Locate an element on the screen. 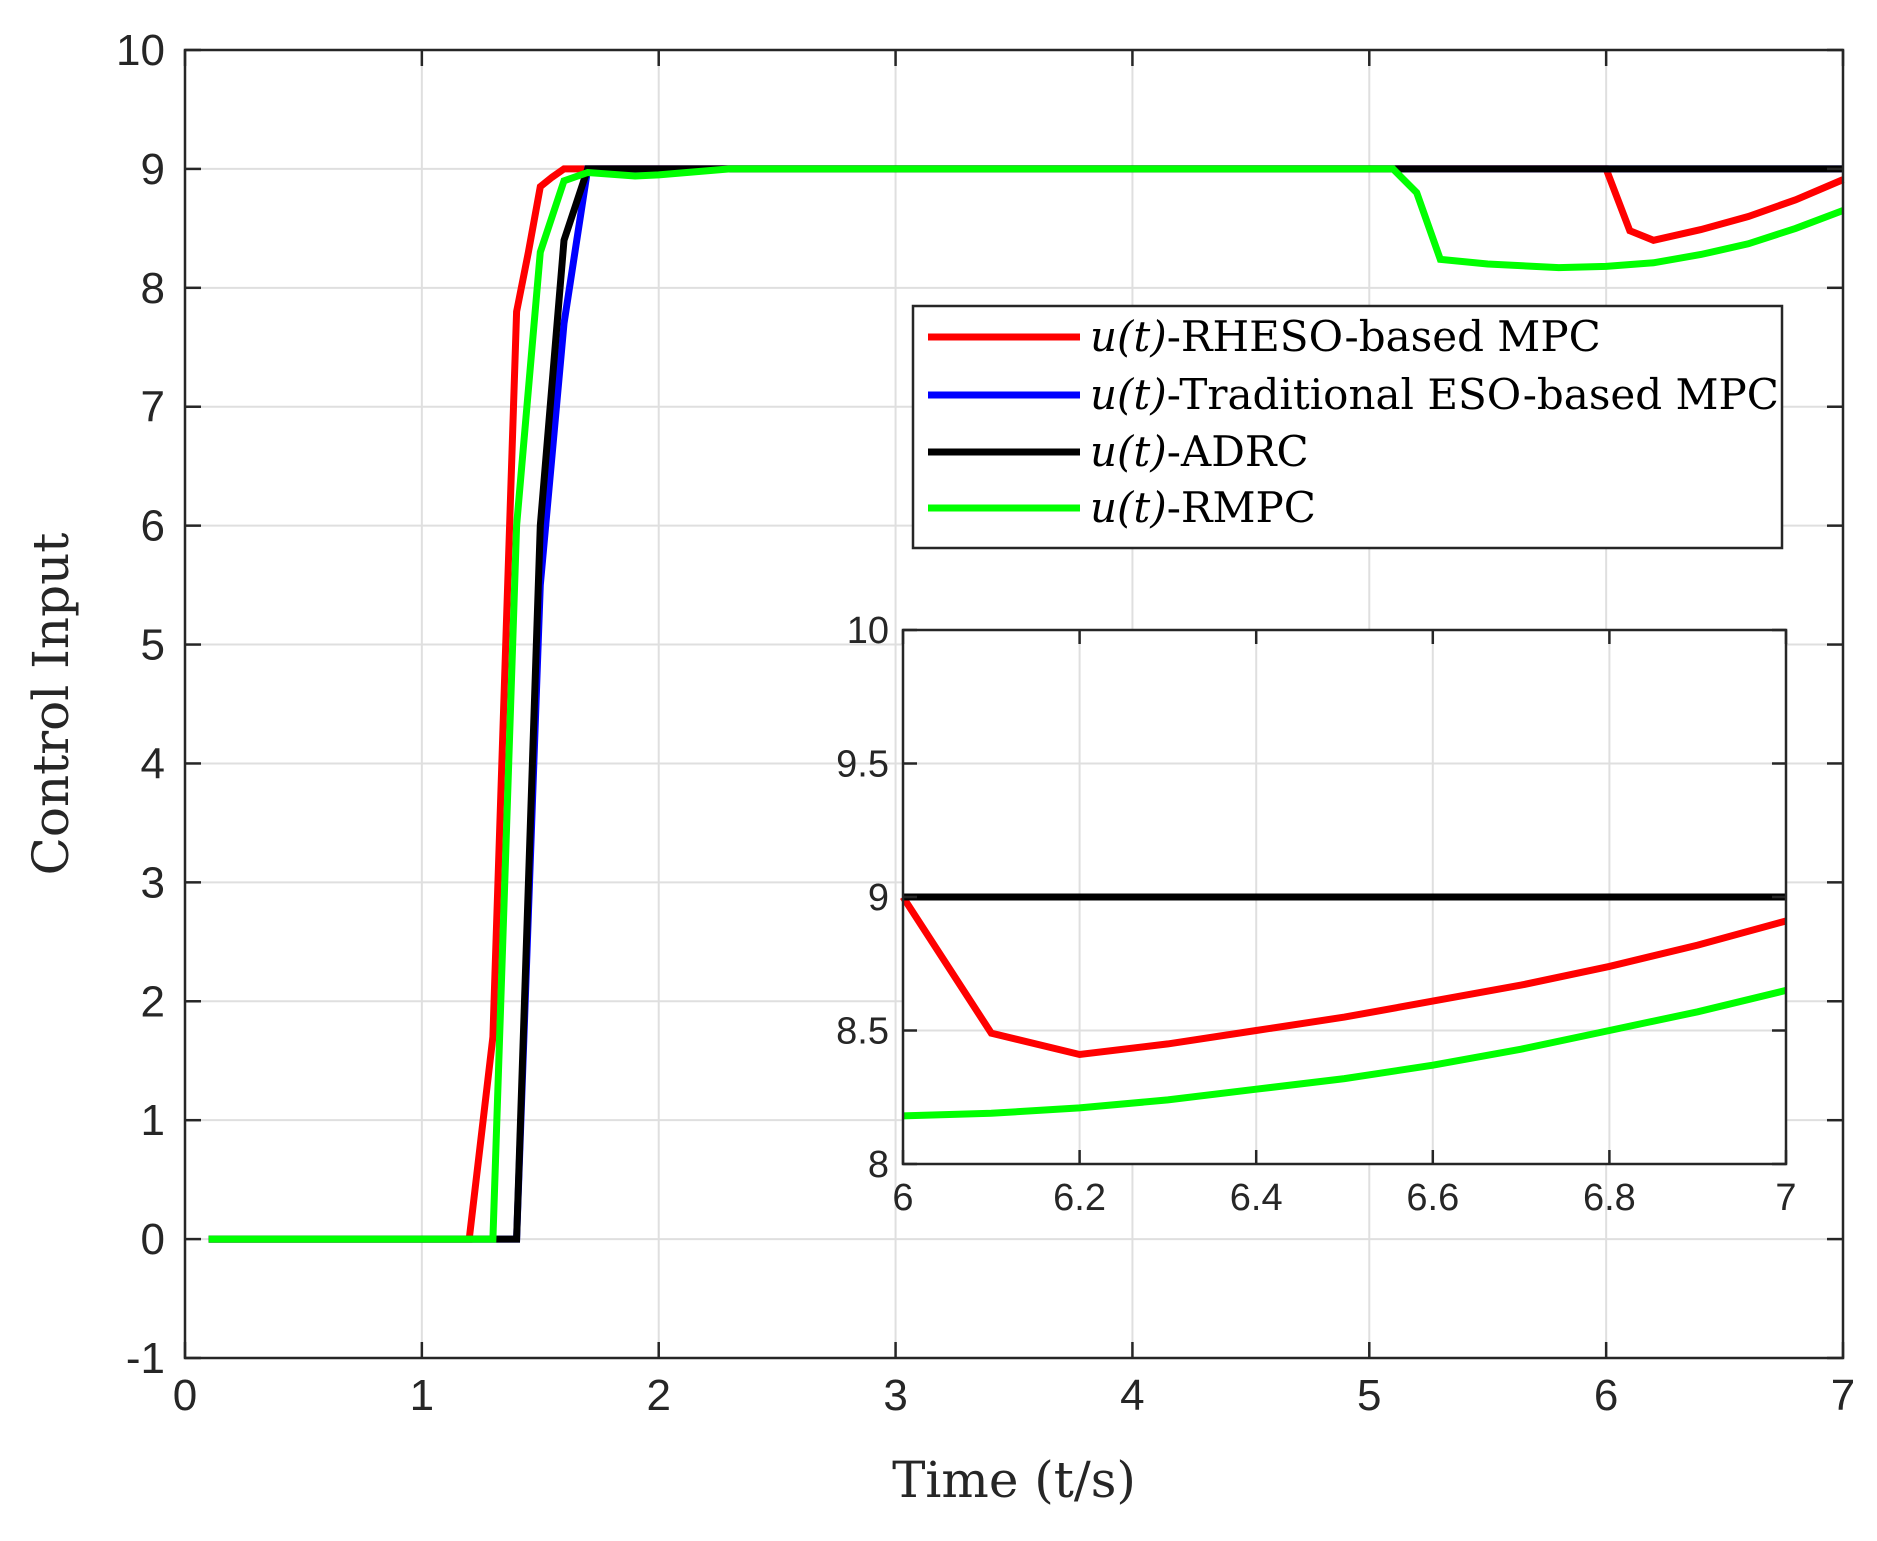 Image resolution: width=1877 pixels, height=1541 pixels. legend-label-4: u(t)-RMPC is located at coordinates (1203, 507).